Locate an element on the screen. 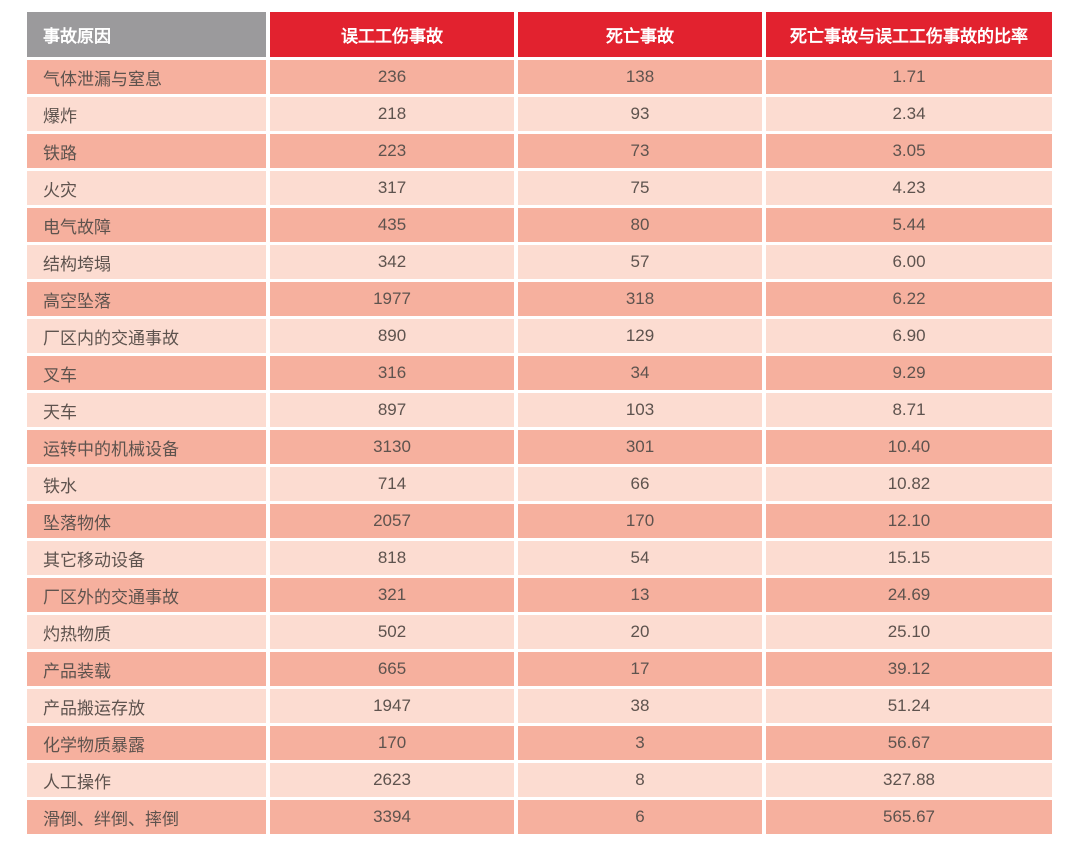  ratio-cell: 1.71 is located at coordinates (909, 77).